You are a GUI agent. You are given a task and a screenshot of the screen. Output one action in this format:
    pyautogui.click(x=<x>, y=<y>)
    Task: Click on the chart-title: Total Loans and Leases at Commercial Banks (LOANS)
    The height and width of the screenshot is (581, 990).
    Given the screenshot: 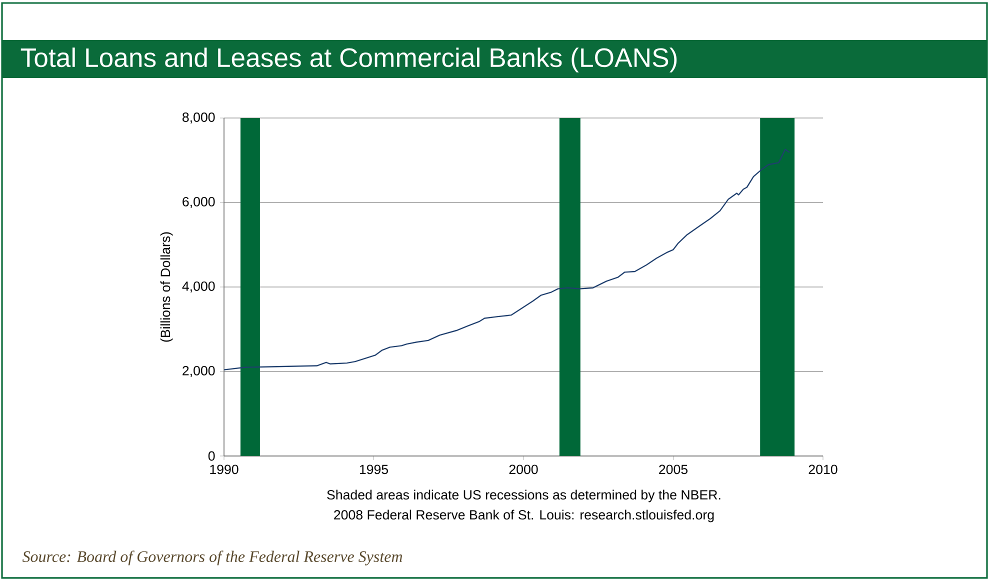 What is the action you would take?
    pyautogui.click(x=348, y=60)
    